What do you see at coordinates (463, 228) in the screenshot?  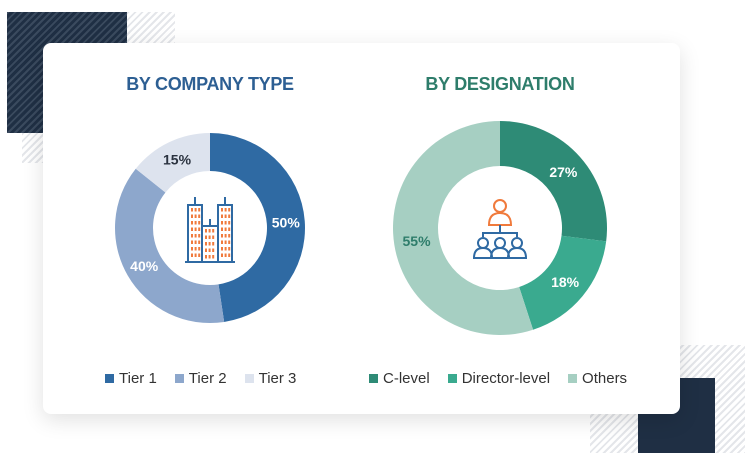 I see `donut-slice-others` at bounding box center [463, 228].